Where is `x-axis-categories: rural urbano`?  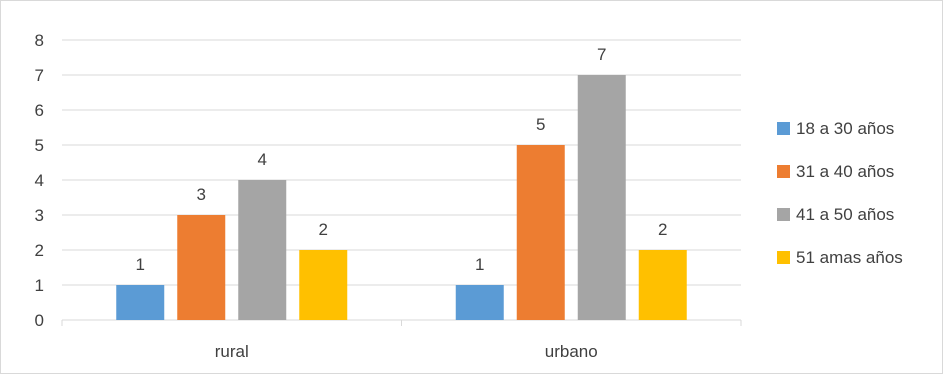 x-axis-categories: rural urbano is located at coordinates (406, 351).